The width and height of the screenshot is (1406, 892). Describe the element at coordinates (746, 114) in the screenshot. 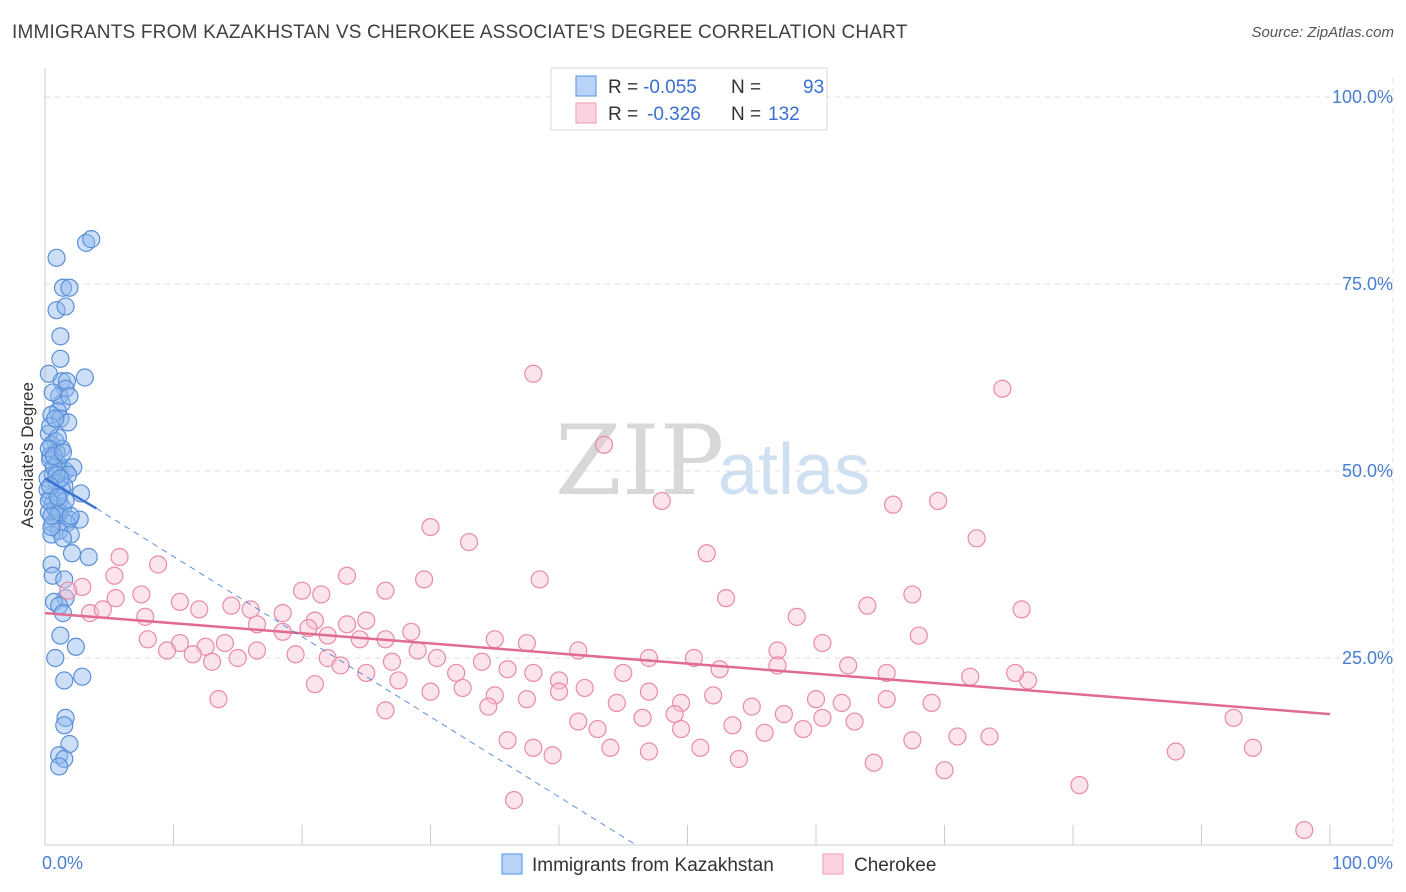

I see `legend-n-label: N =` at that location.